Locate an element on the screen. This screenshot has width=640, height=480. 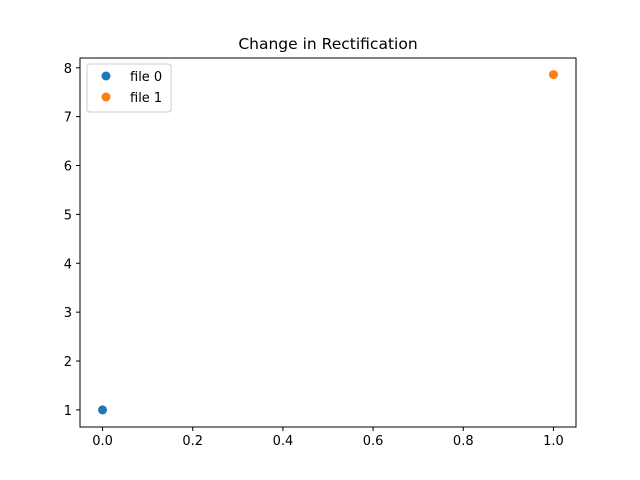
y-tick-label: 1 is located at coordinates (68, 411).